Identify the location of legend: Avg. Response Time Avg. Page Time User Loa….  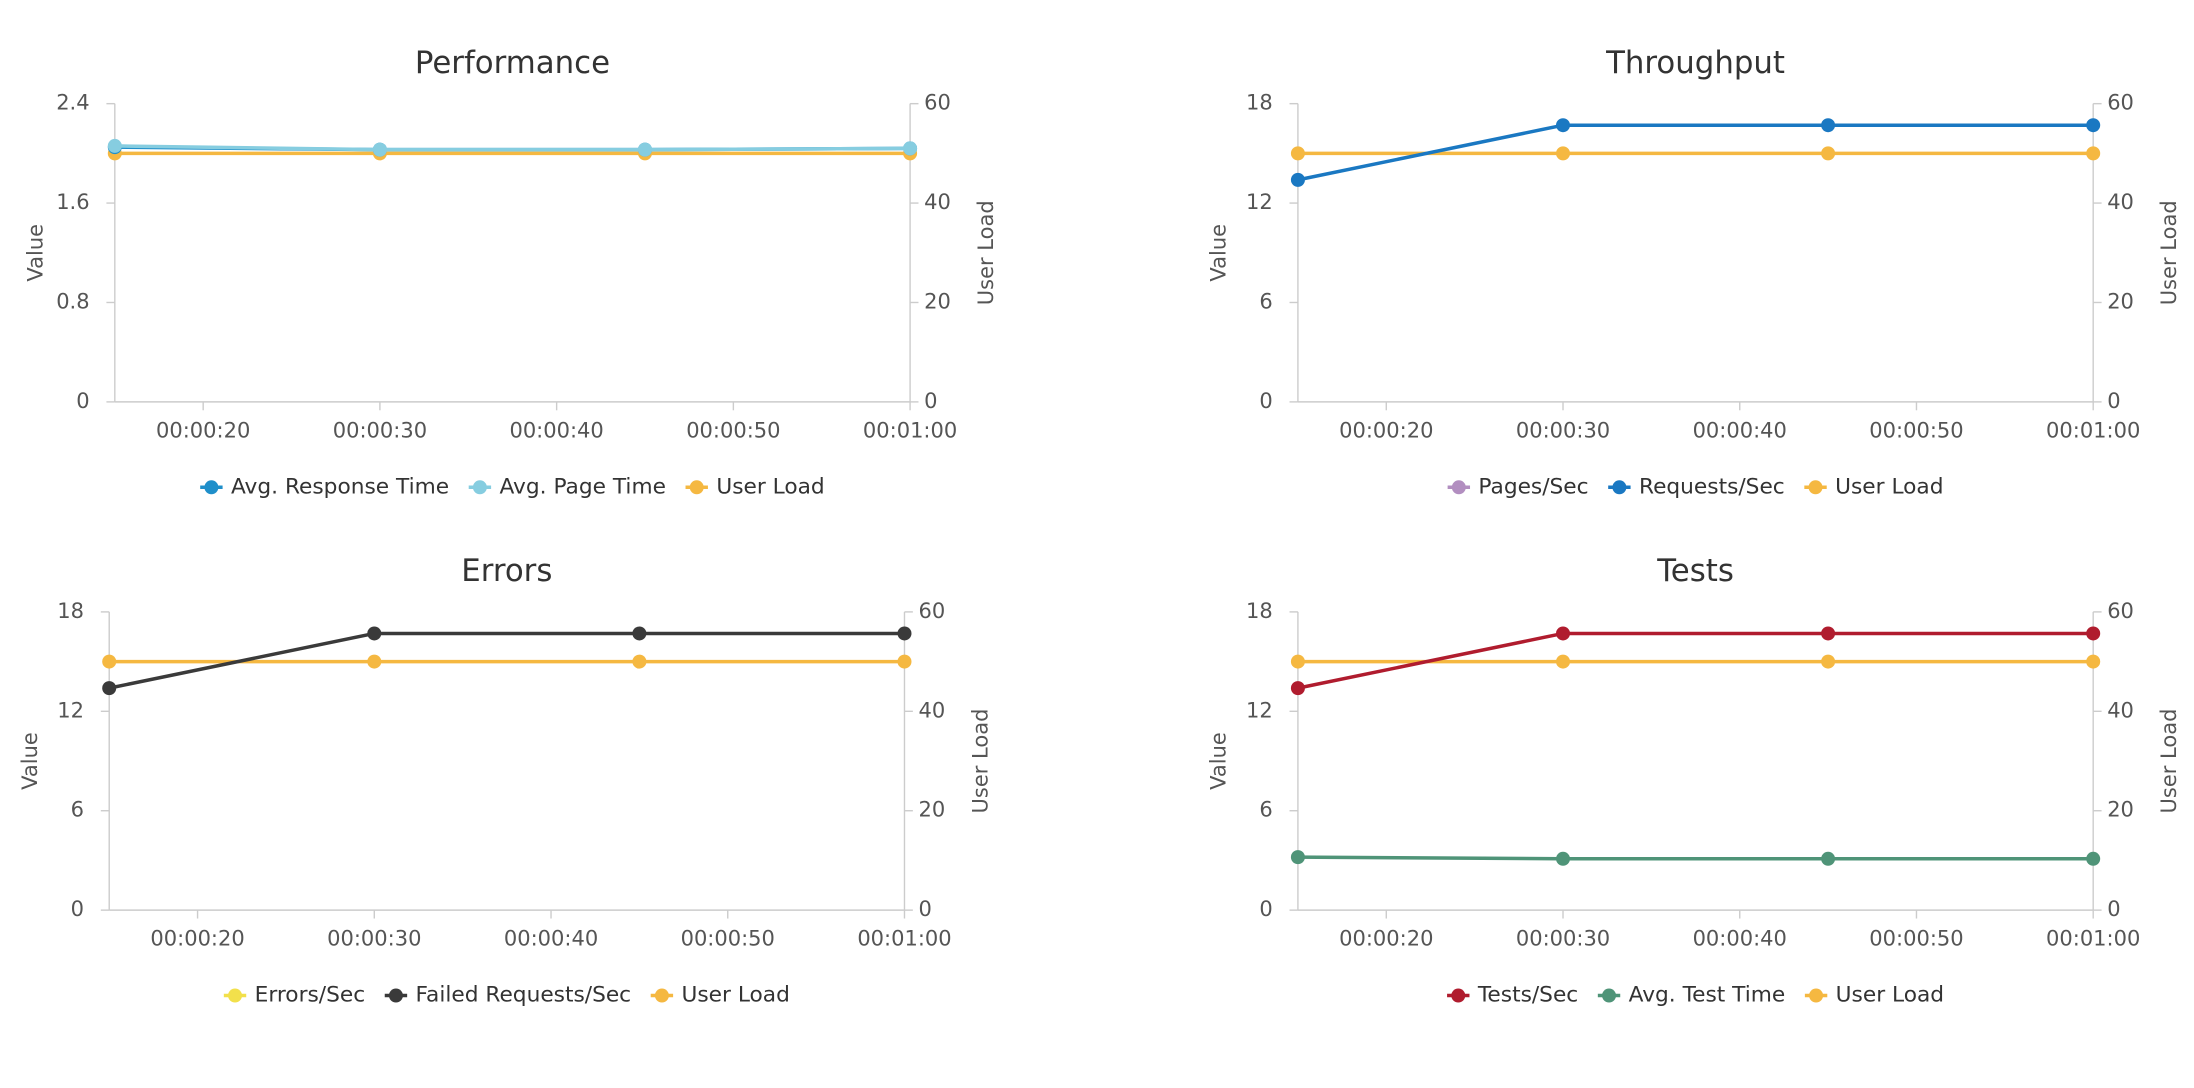
(512, 486).